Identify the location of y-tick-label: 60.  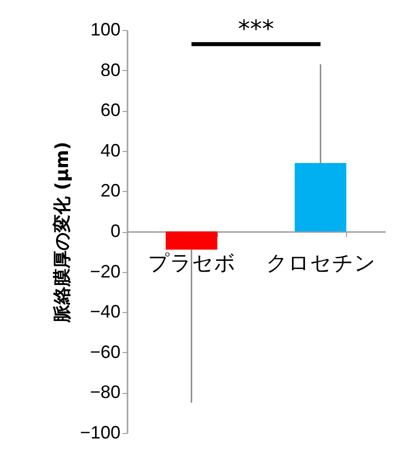
(110, 110).